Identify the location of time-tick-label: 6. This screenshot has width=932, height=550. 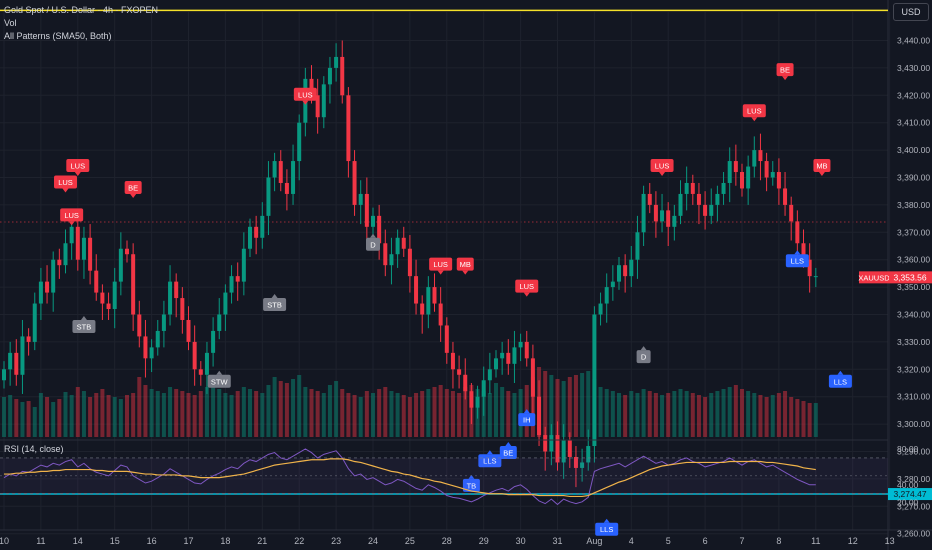
(705, 541).